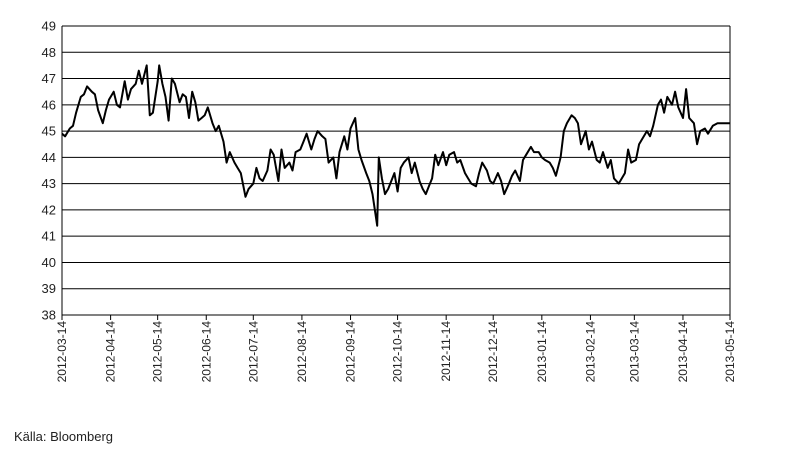 This screenshot has height=461, width=809. I want to click on y-tick-label: 44, so click(49, 157).